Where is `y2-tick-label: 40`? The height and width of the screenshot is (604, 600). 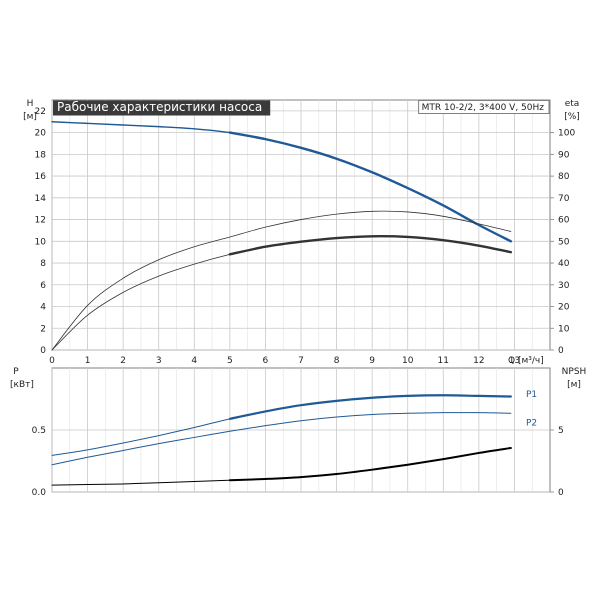 y2-tick-label: 40 is located at coordinates (564, 264).